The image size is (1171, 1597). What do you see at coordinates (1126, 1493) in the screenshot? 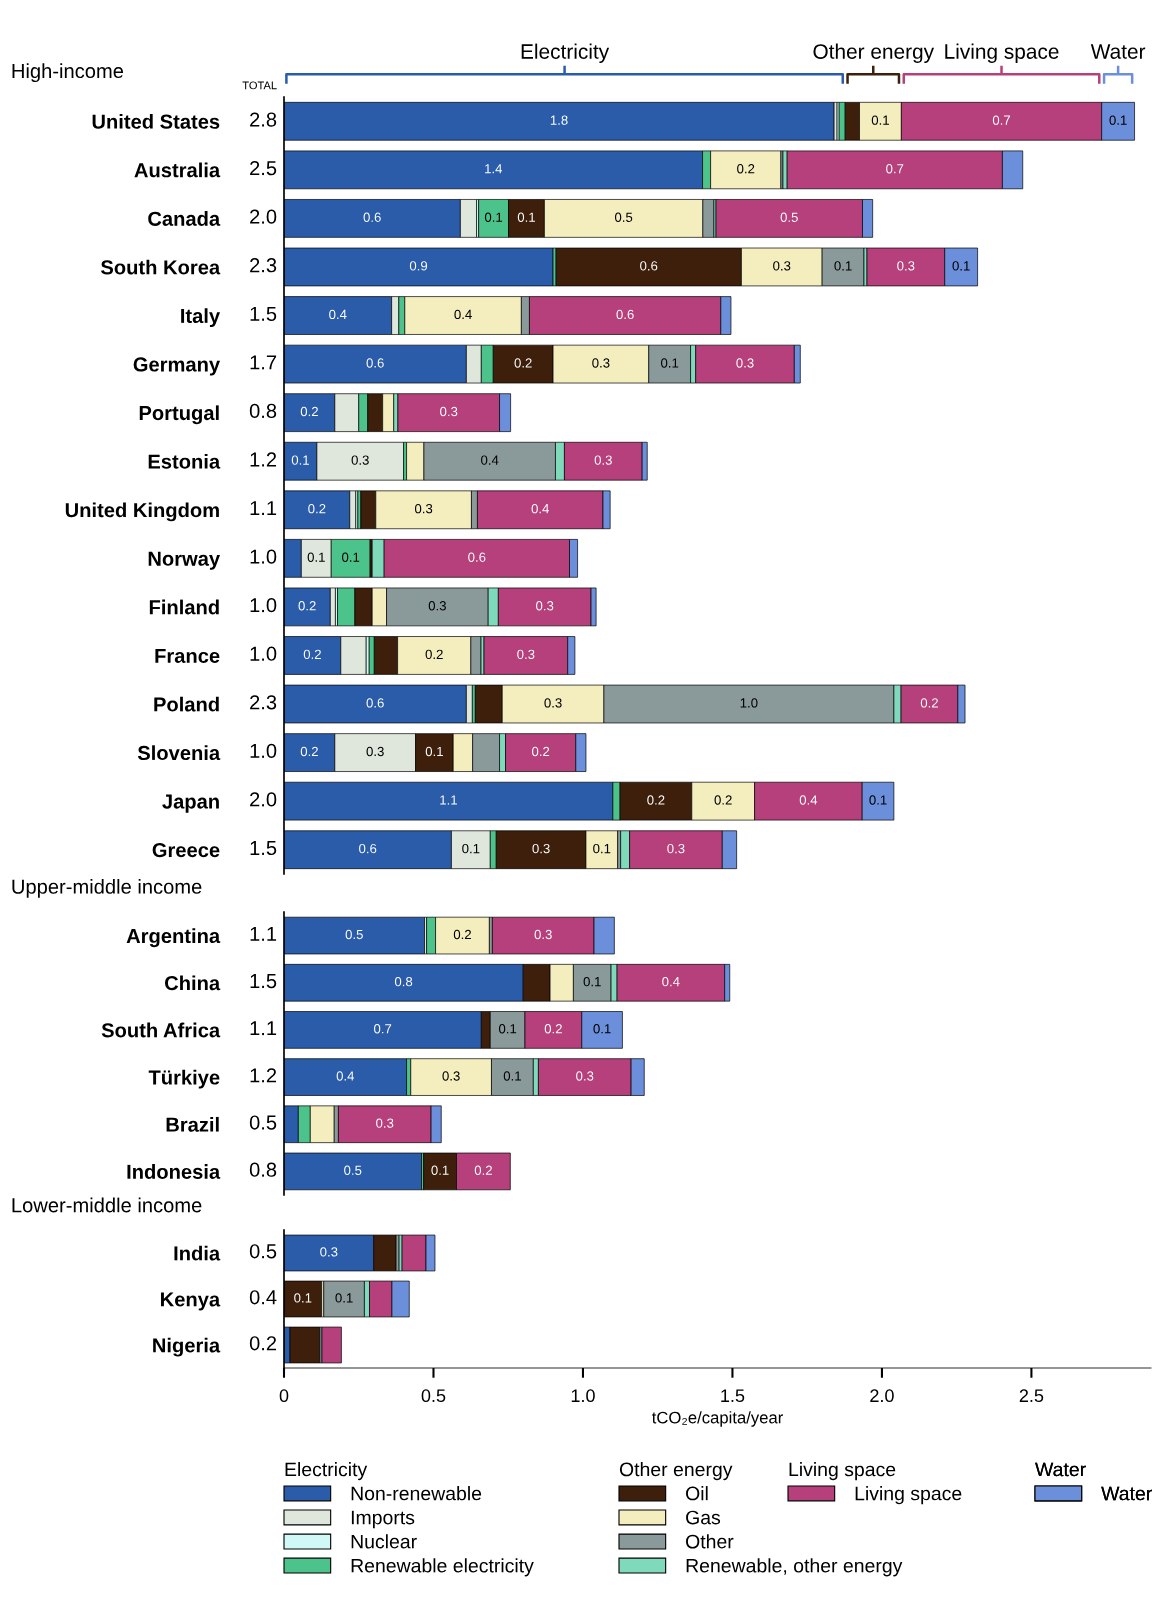
I see `legend-label: Water` at bounding box center [1126, 1493].